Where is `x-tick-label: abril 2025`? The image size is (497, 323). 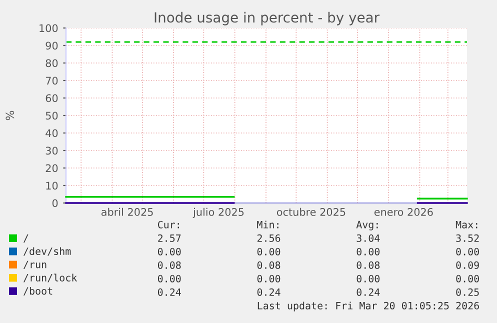
x-tick-label: abril 2025 is located at coordinates (127, 212).